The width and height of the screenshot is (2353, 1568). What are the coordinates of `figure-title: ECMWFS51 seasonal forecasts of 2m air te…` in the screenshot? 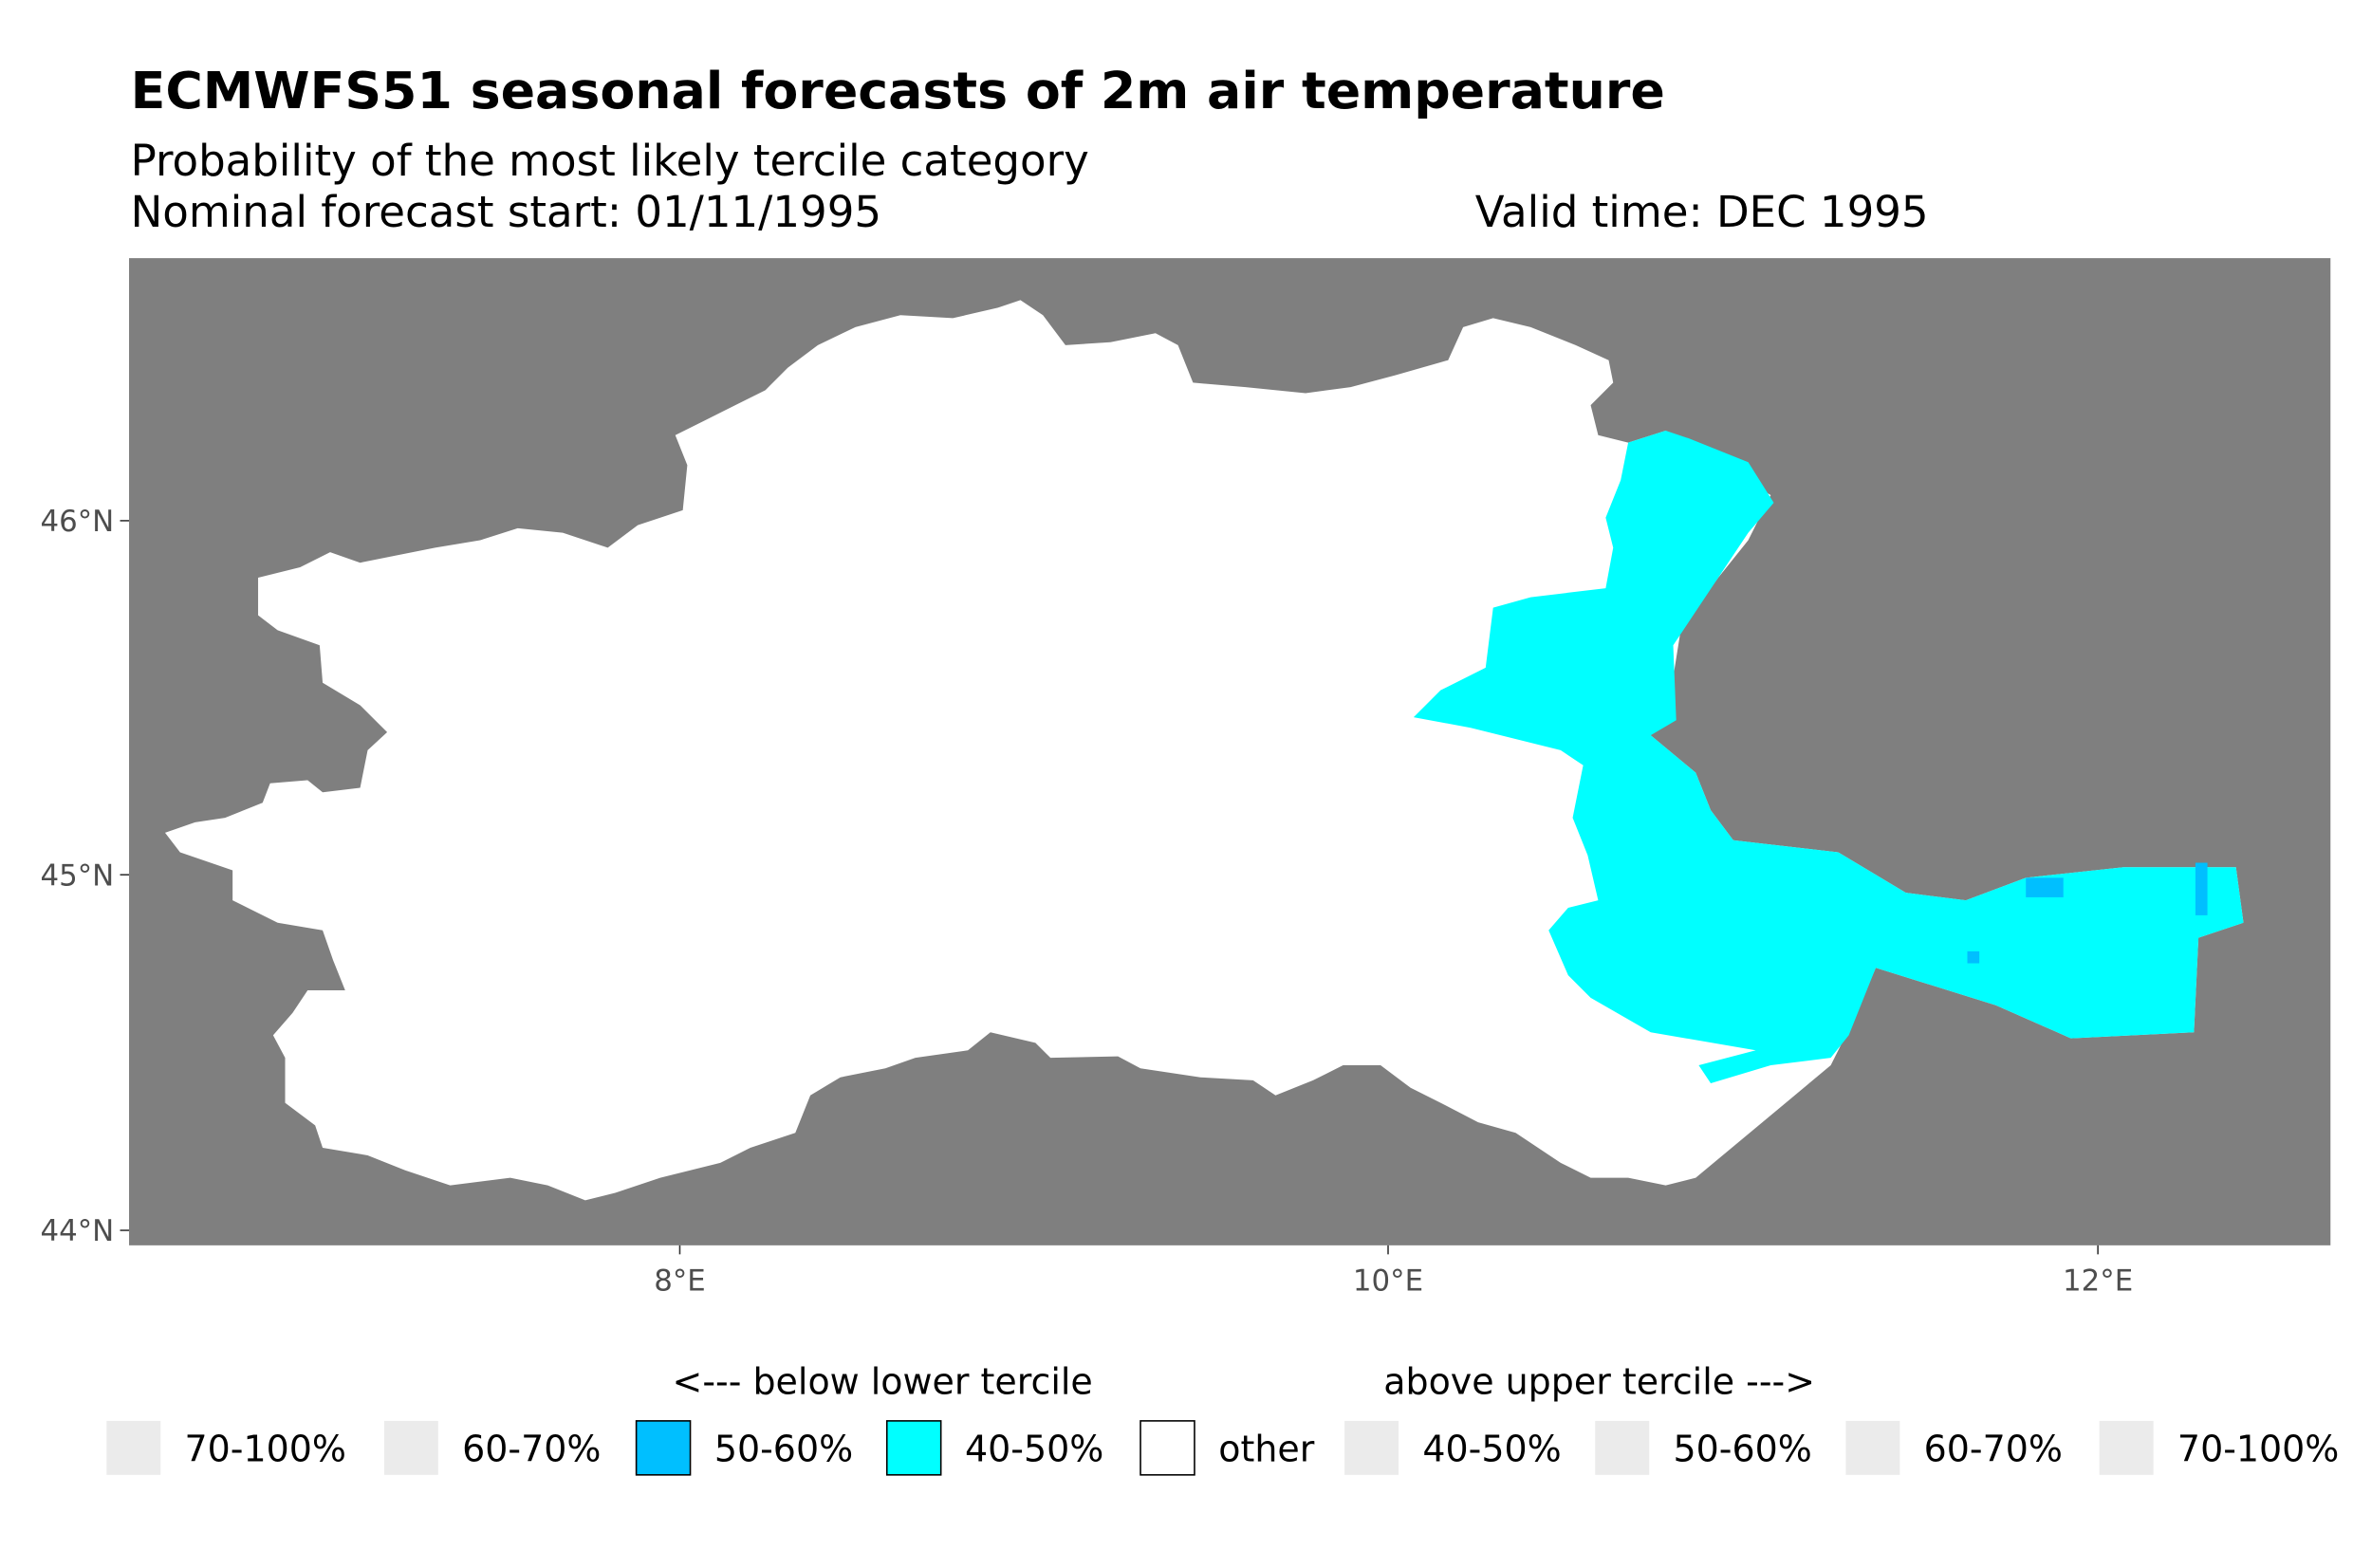 It's located at (898, 91).